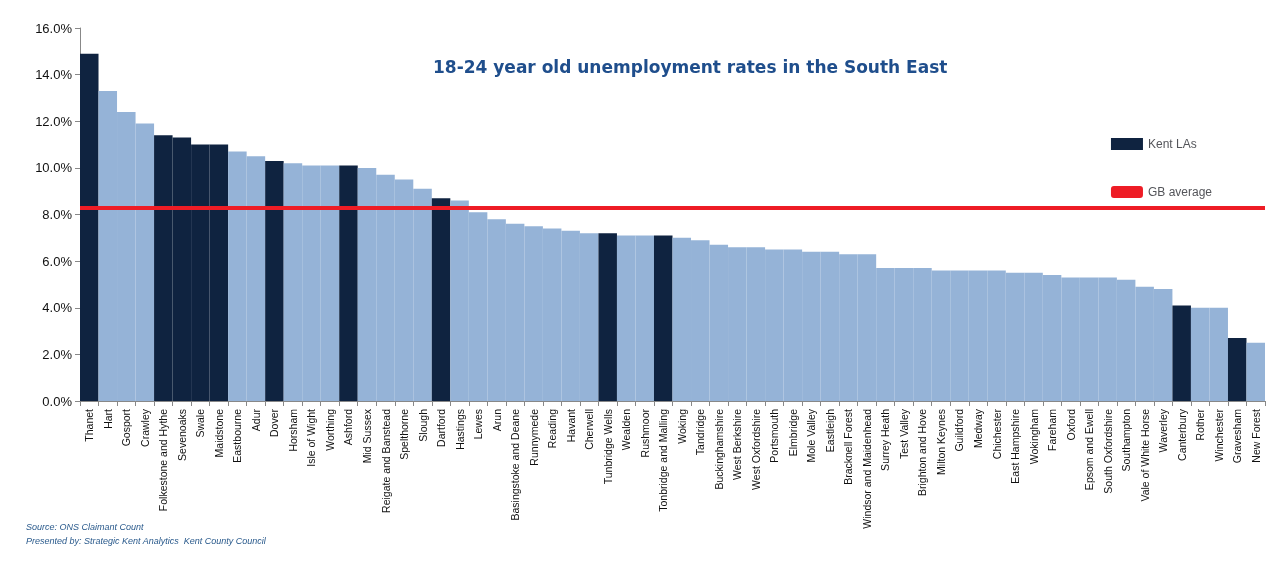  Describe the element at coordinates (1237, 436) in the screenshot. I see `x-tick-label: Gravesham` at that location.